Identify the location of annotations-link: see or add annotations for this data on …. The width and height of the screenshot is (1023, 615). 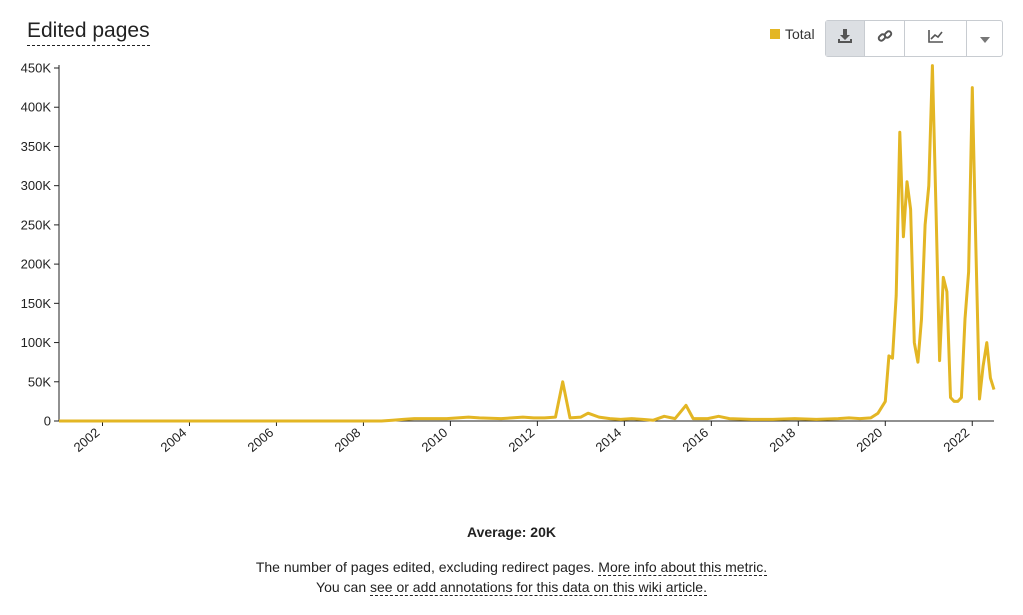
(538, 587).